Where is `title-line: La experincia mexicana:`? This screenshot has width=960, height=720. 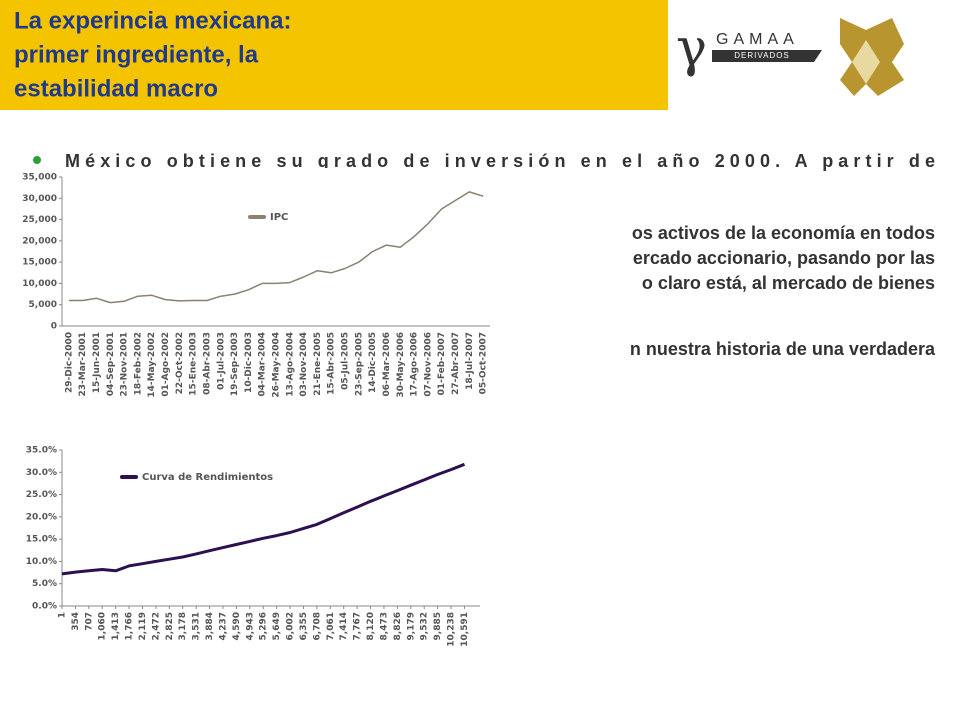
title-line: La experincia mexicana: is located at coordinates (152, 20).